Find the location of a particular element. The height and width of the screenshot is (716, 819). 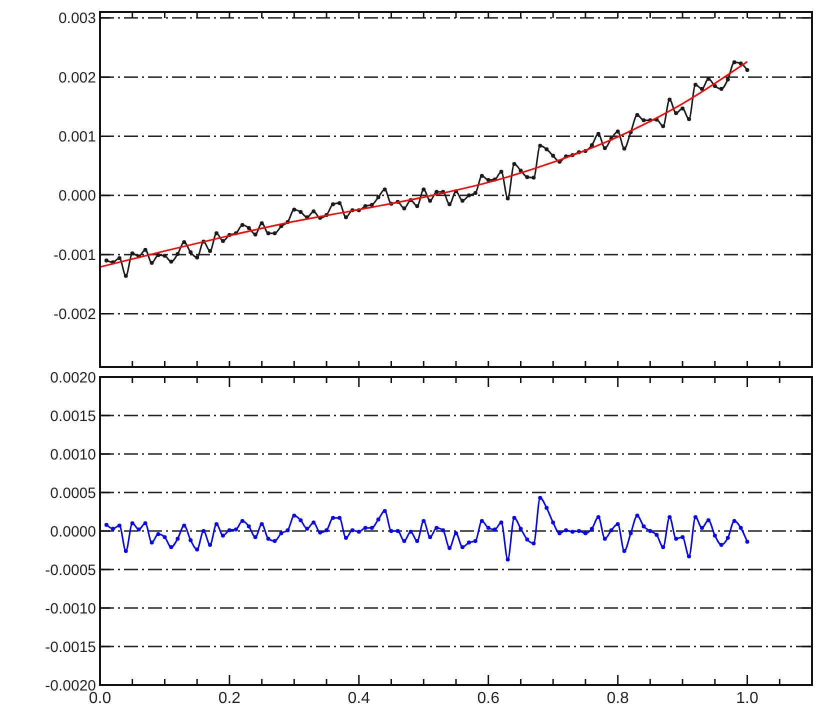

x-tick-label: 0.8 is located at coordinates (618, 698).